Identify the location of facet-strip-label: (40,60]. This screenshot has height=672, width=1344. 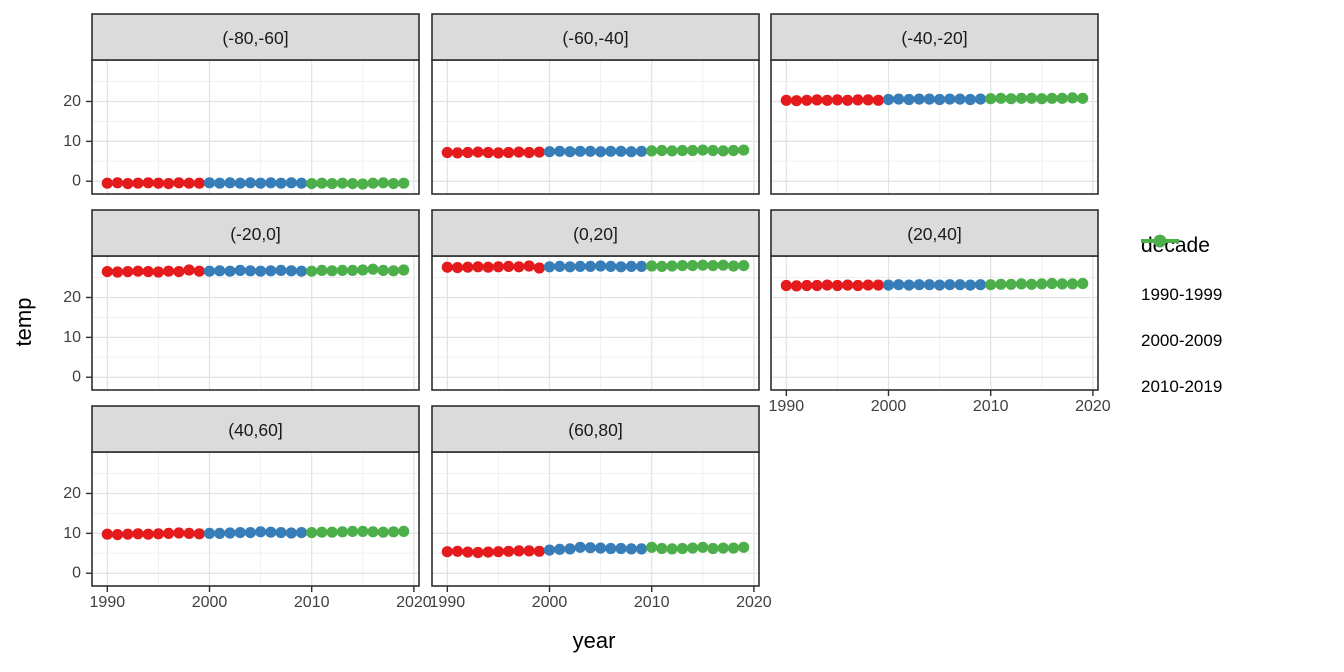
(255, 430).